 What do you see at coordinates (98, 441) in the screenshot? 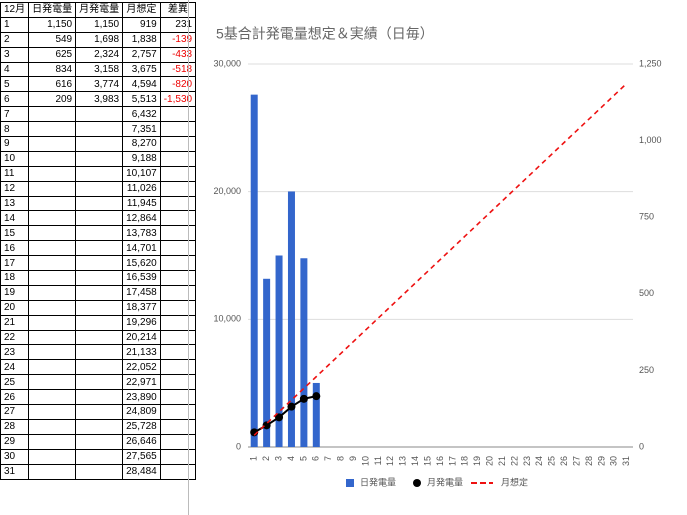
I see `table-row: 29 26,646` at bounding box center [98, 441].